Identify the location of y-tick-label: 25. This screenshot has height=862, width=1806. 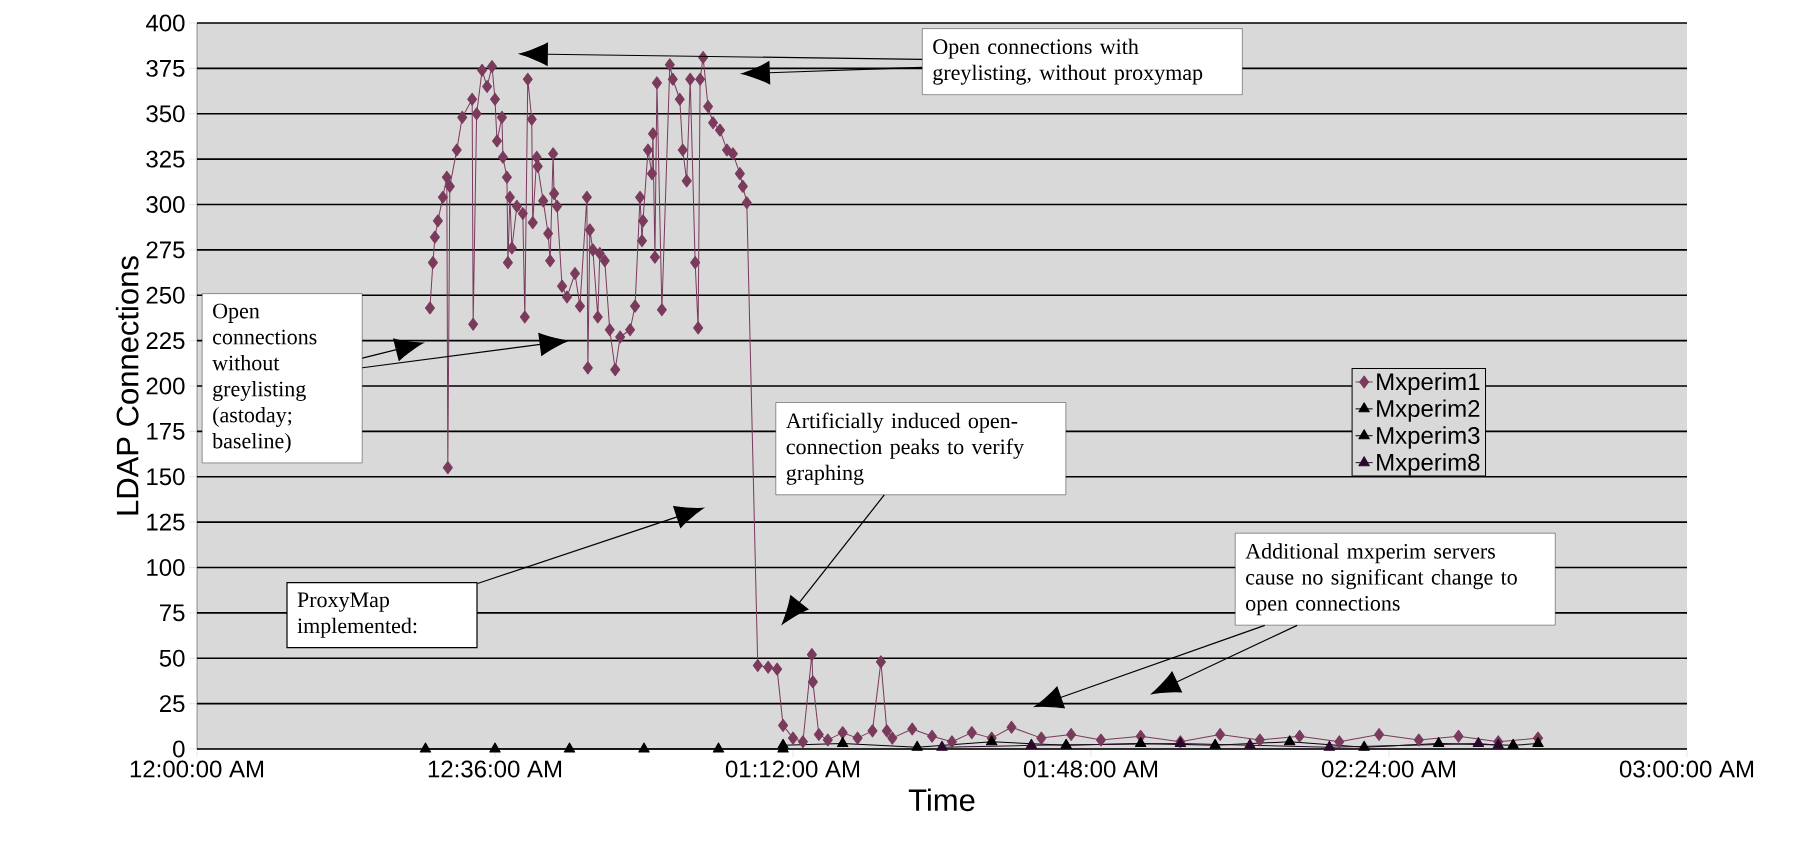
(172, 704).